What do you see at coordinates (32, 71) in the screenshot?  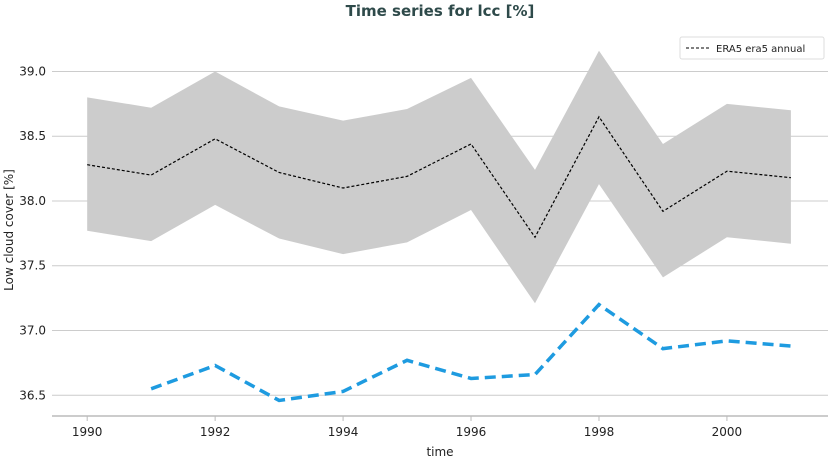 I see `y-tick-label: 39.0` at bounding box center [32, 71].